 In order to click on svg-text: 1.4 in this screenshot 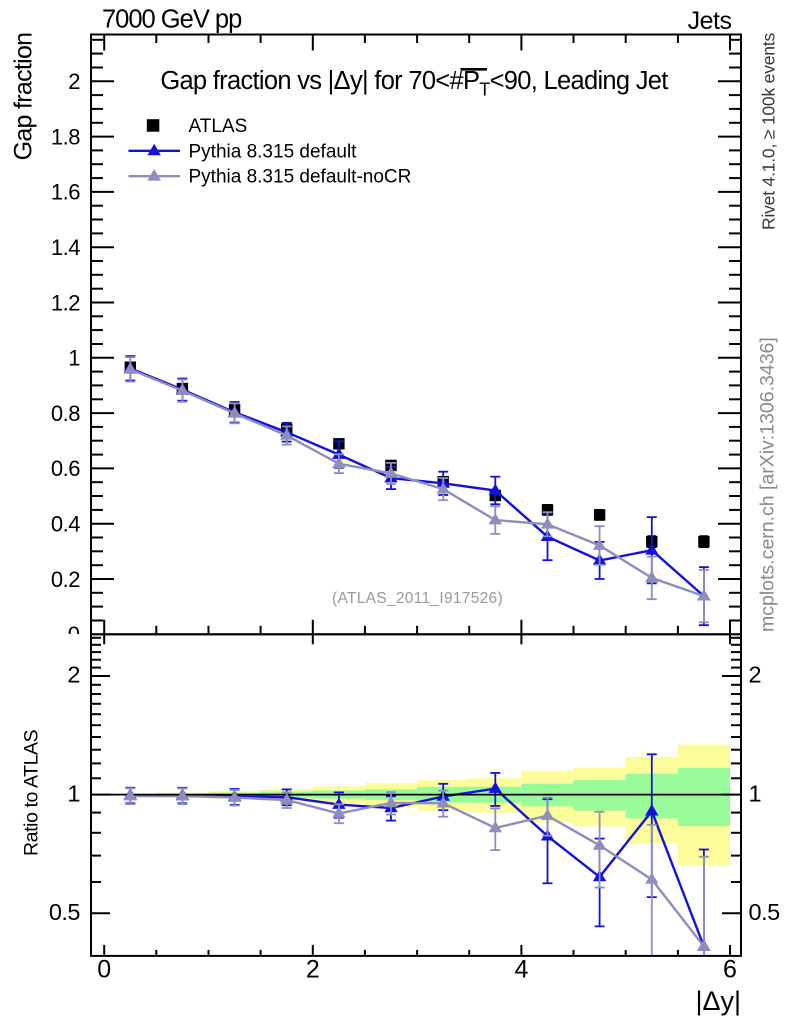, I will do `click(65, 247)`.